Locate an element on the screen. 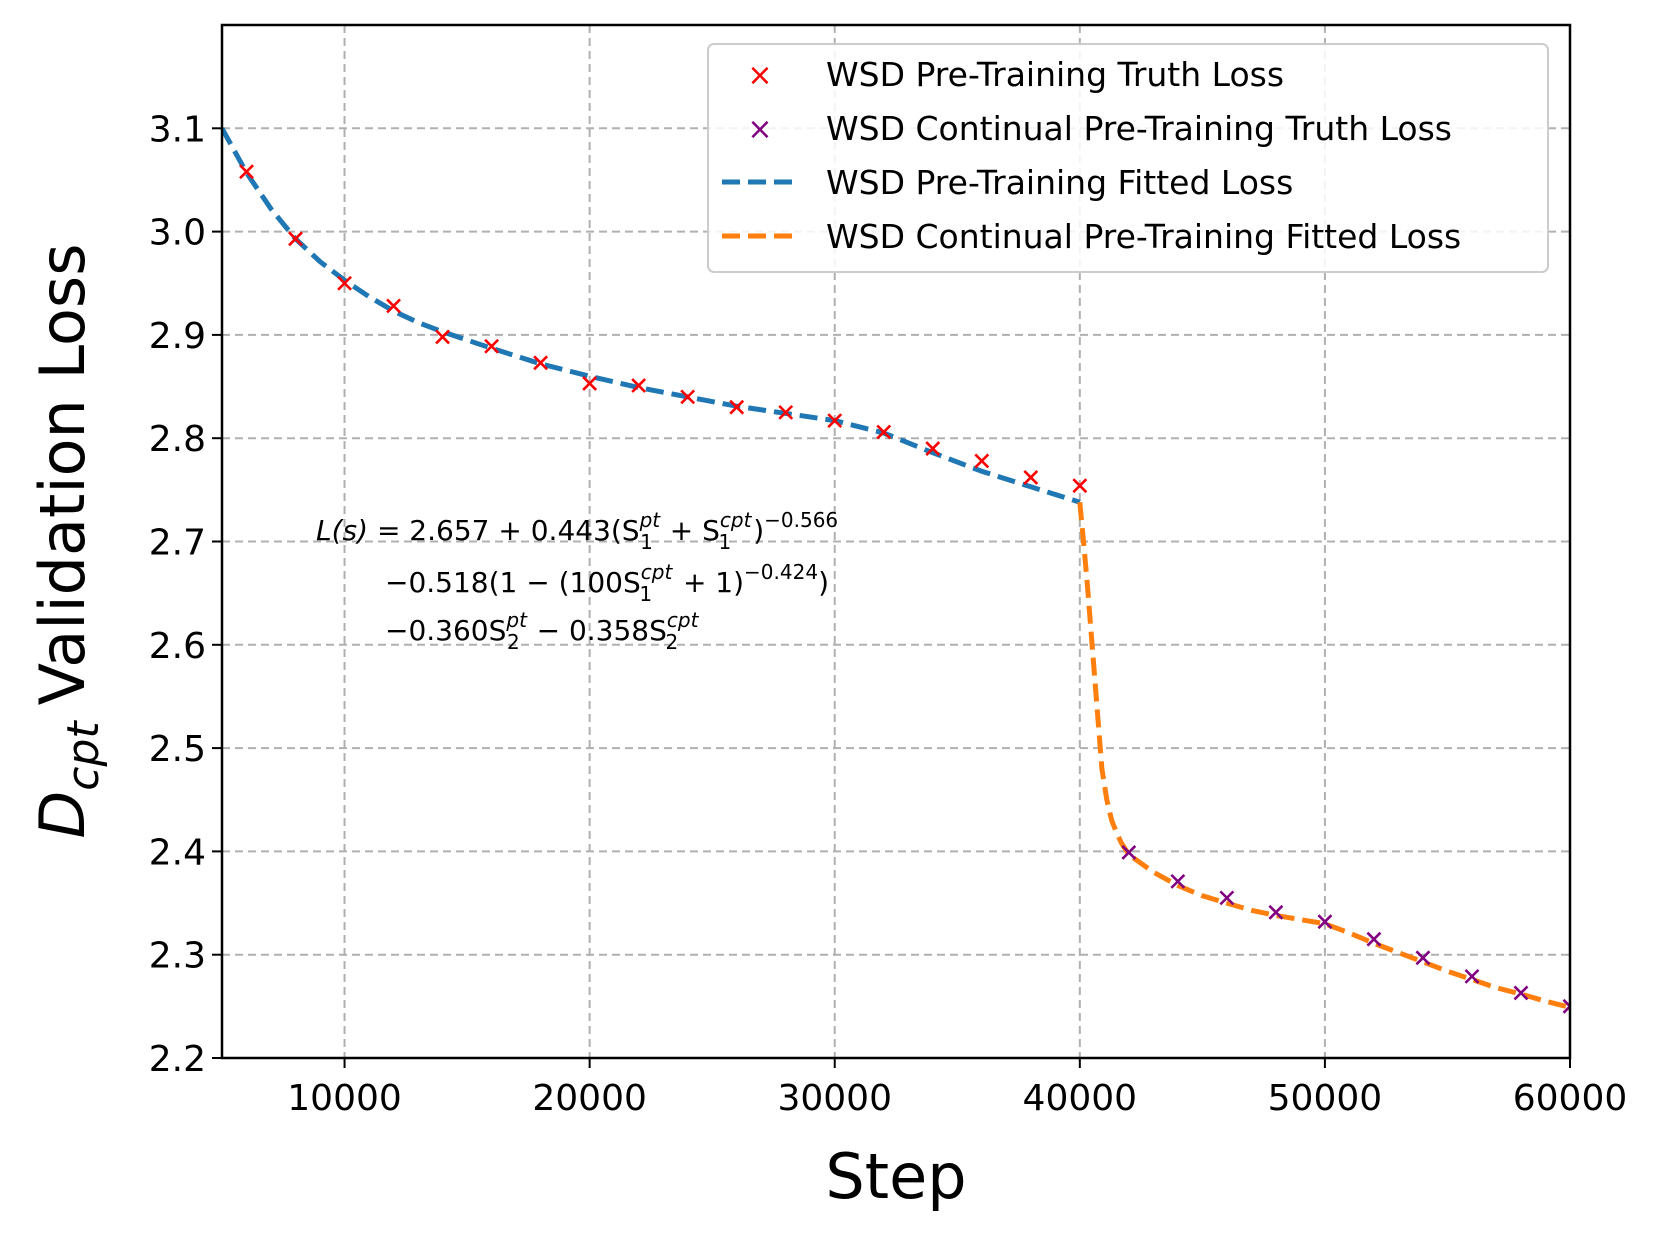  y-axis-title-rest: Validation Loss is located at coordinates (62, 475).